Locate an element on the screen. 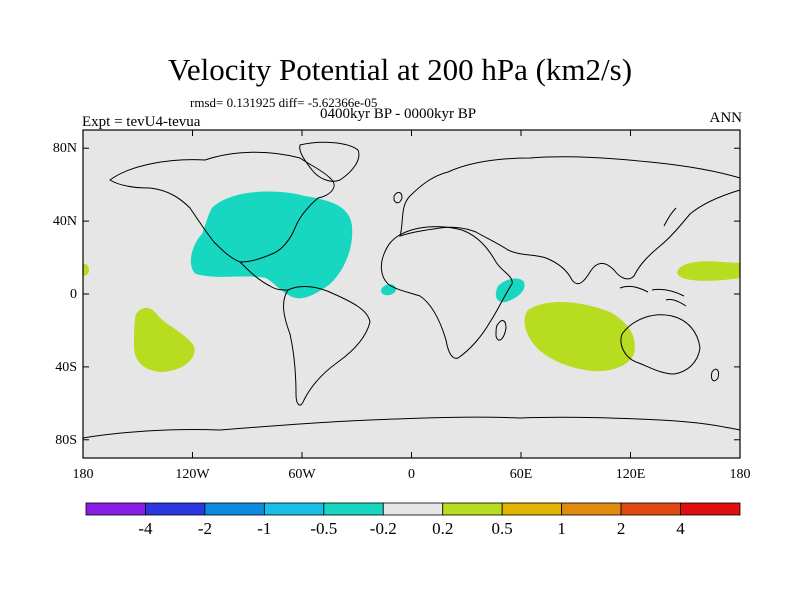 The width and height of the screenshot is (800, 600). x-tick-label: 60W is located at coordinates (302, 474).